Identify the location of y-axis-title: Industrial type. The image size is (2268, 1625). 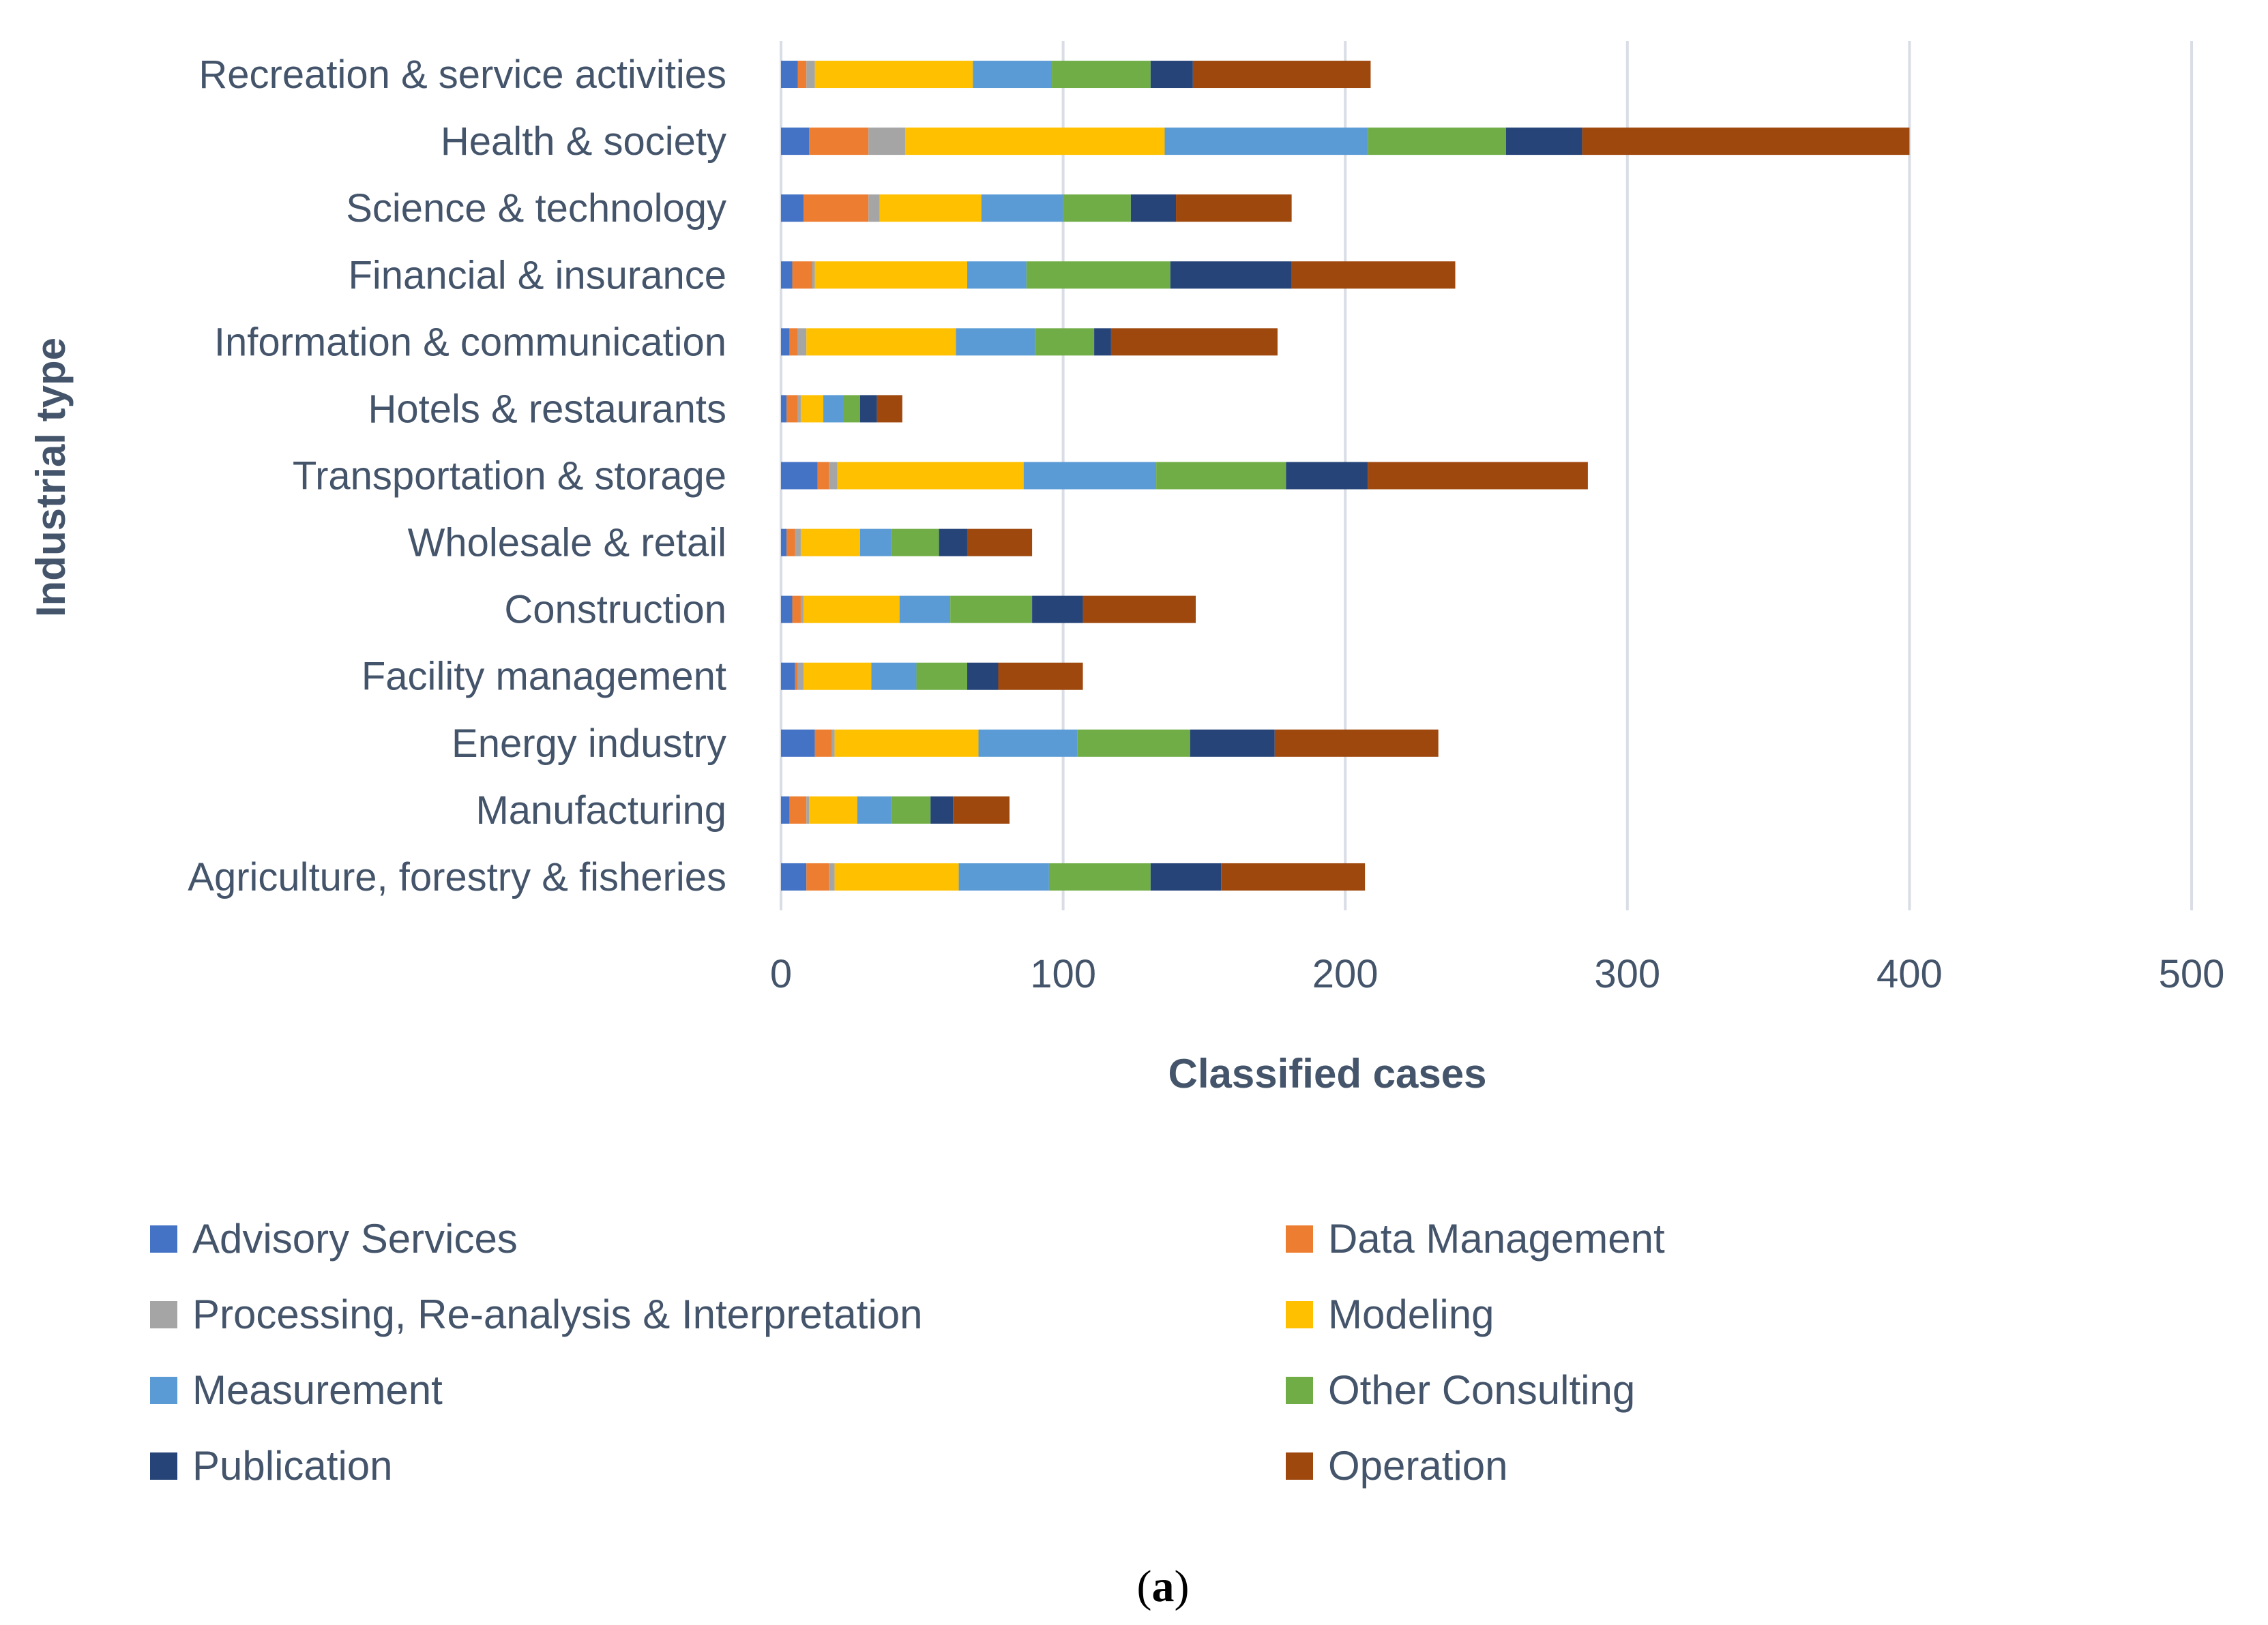
(51, 478).